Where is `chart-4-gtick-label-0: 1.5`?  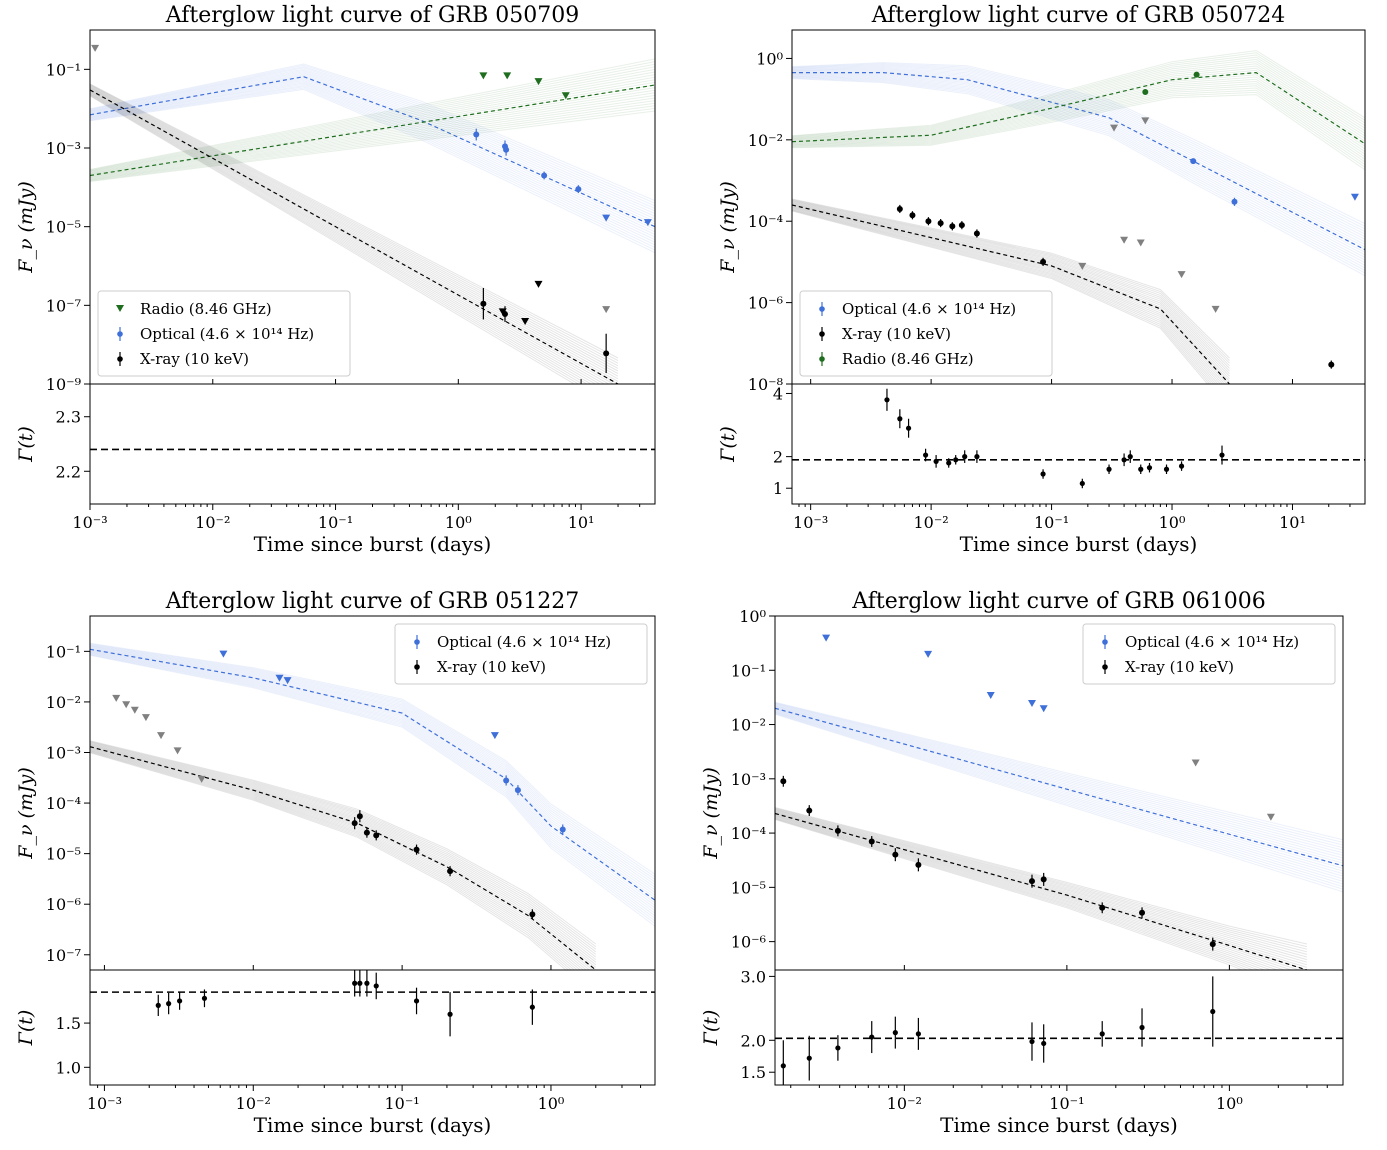 chart-4-gtick-label-0: 1.5 is located at coordinates (753, 1072).